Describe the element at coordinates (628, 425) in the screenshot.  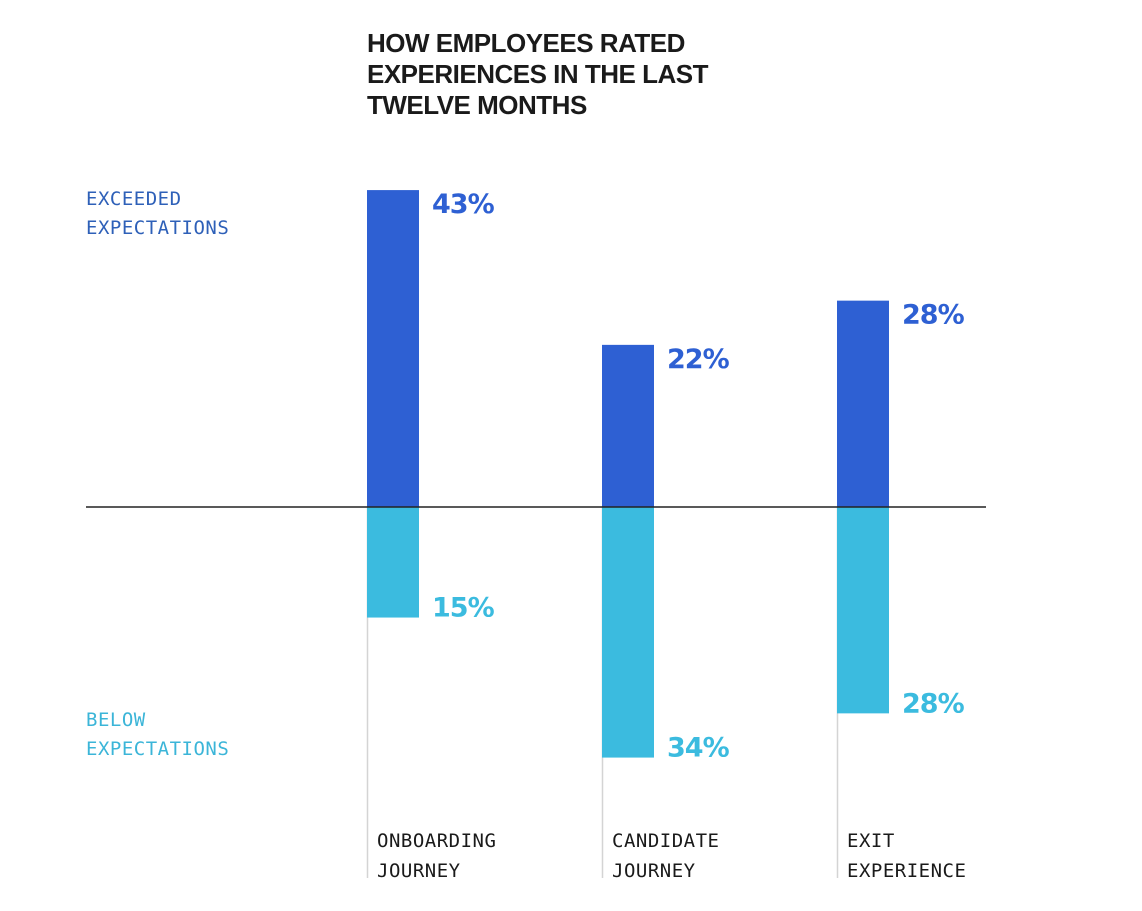
I see `bar-exceeded-candidate` at that location.